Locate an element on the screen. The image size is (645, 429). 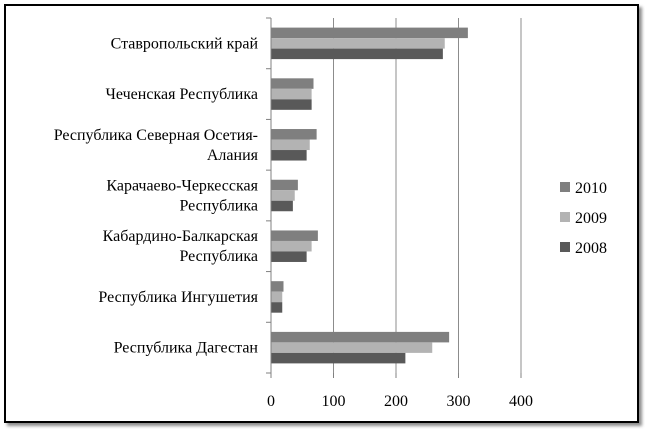
x-tick-label-200: 200 is located at coordinates (396, 401).